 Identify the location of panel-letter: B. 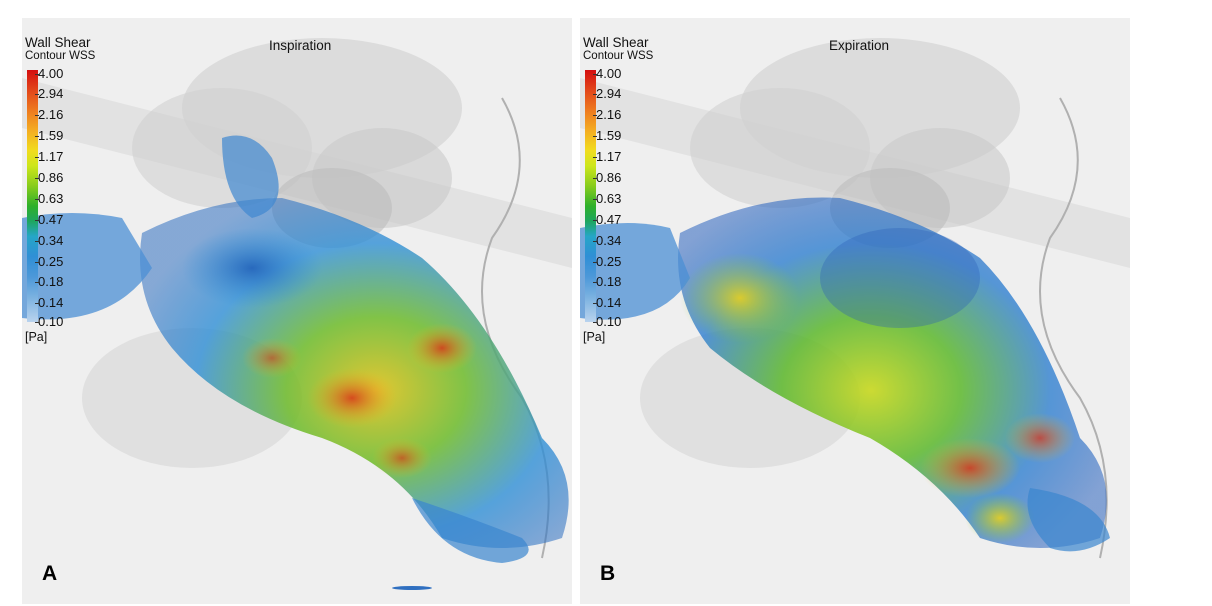
(608, 573).